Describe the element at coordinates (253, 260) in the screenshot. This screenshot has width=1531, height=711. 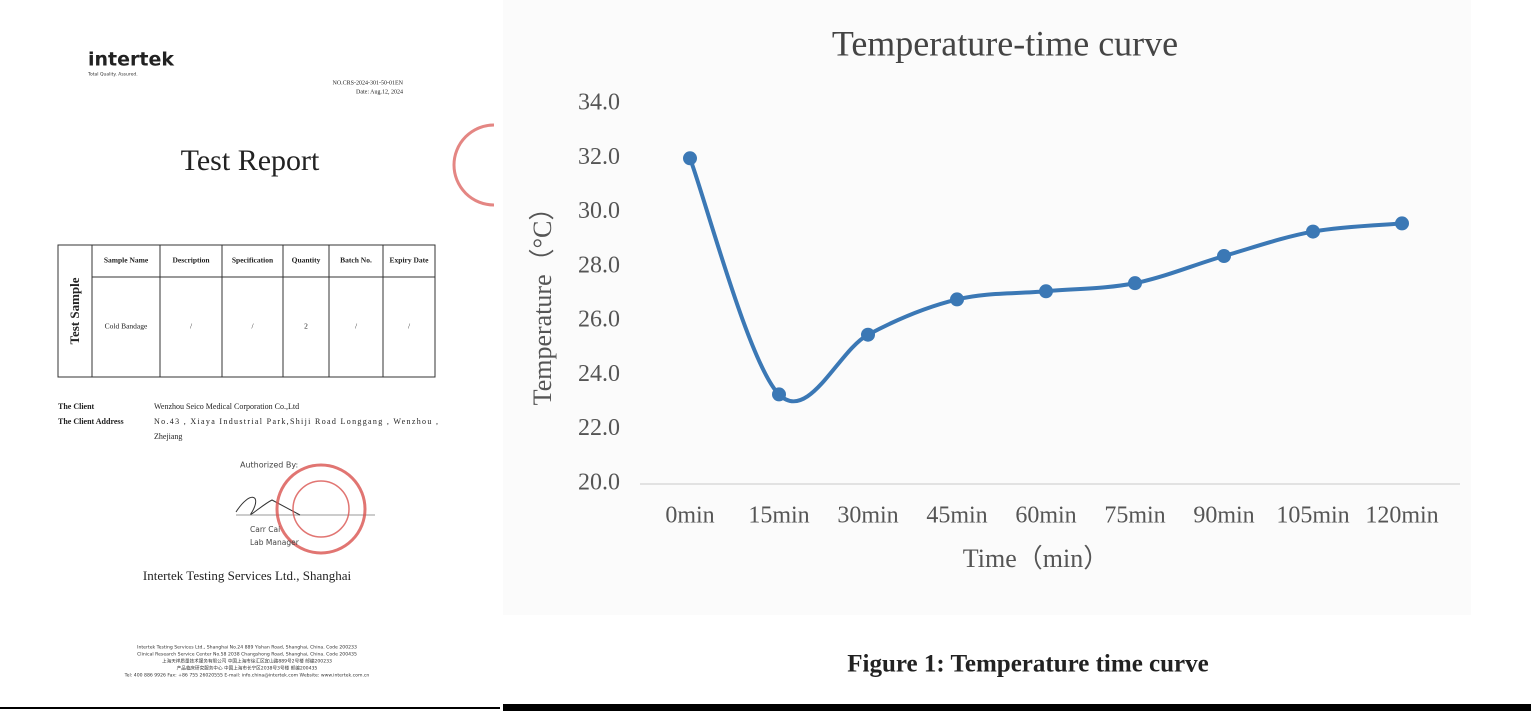
I see `column-header: Specification` at that location.